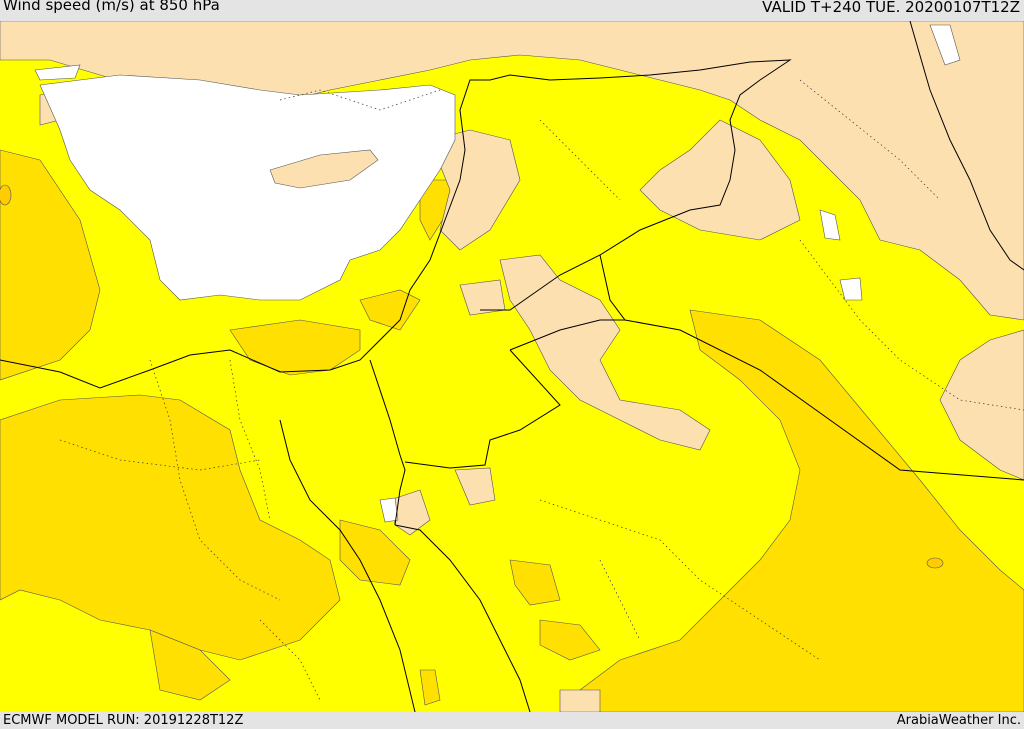 The image size is (1024, 729). Describe the element at coordinates (958, 720) in the screenshot. I see `credit: ArabiaWeather Inc.` at that location.